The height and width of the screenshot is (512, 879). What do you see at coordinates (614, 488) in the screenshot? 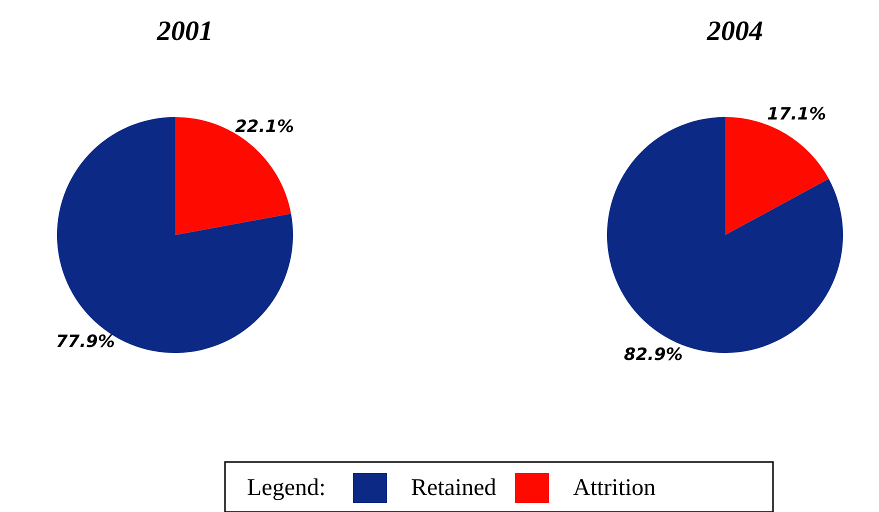
I see `legend-label: Attrition` at bounding box center [614, 488].